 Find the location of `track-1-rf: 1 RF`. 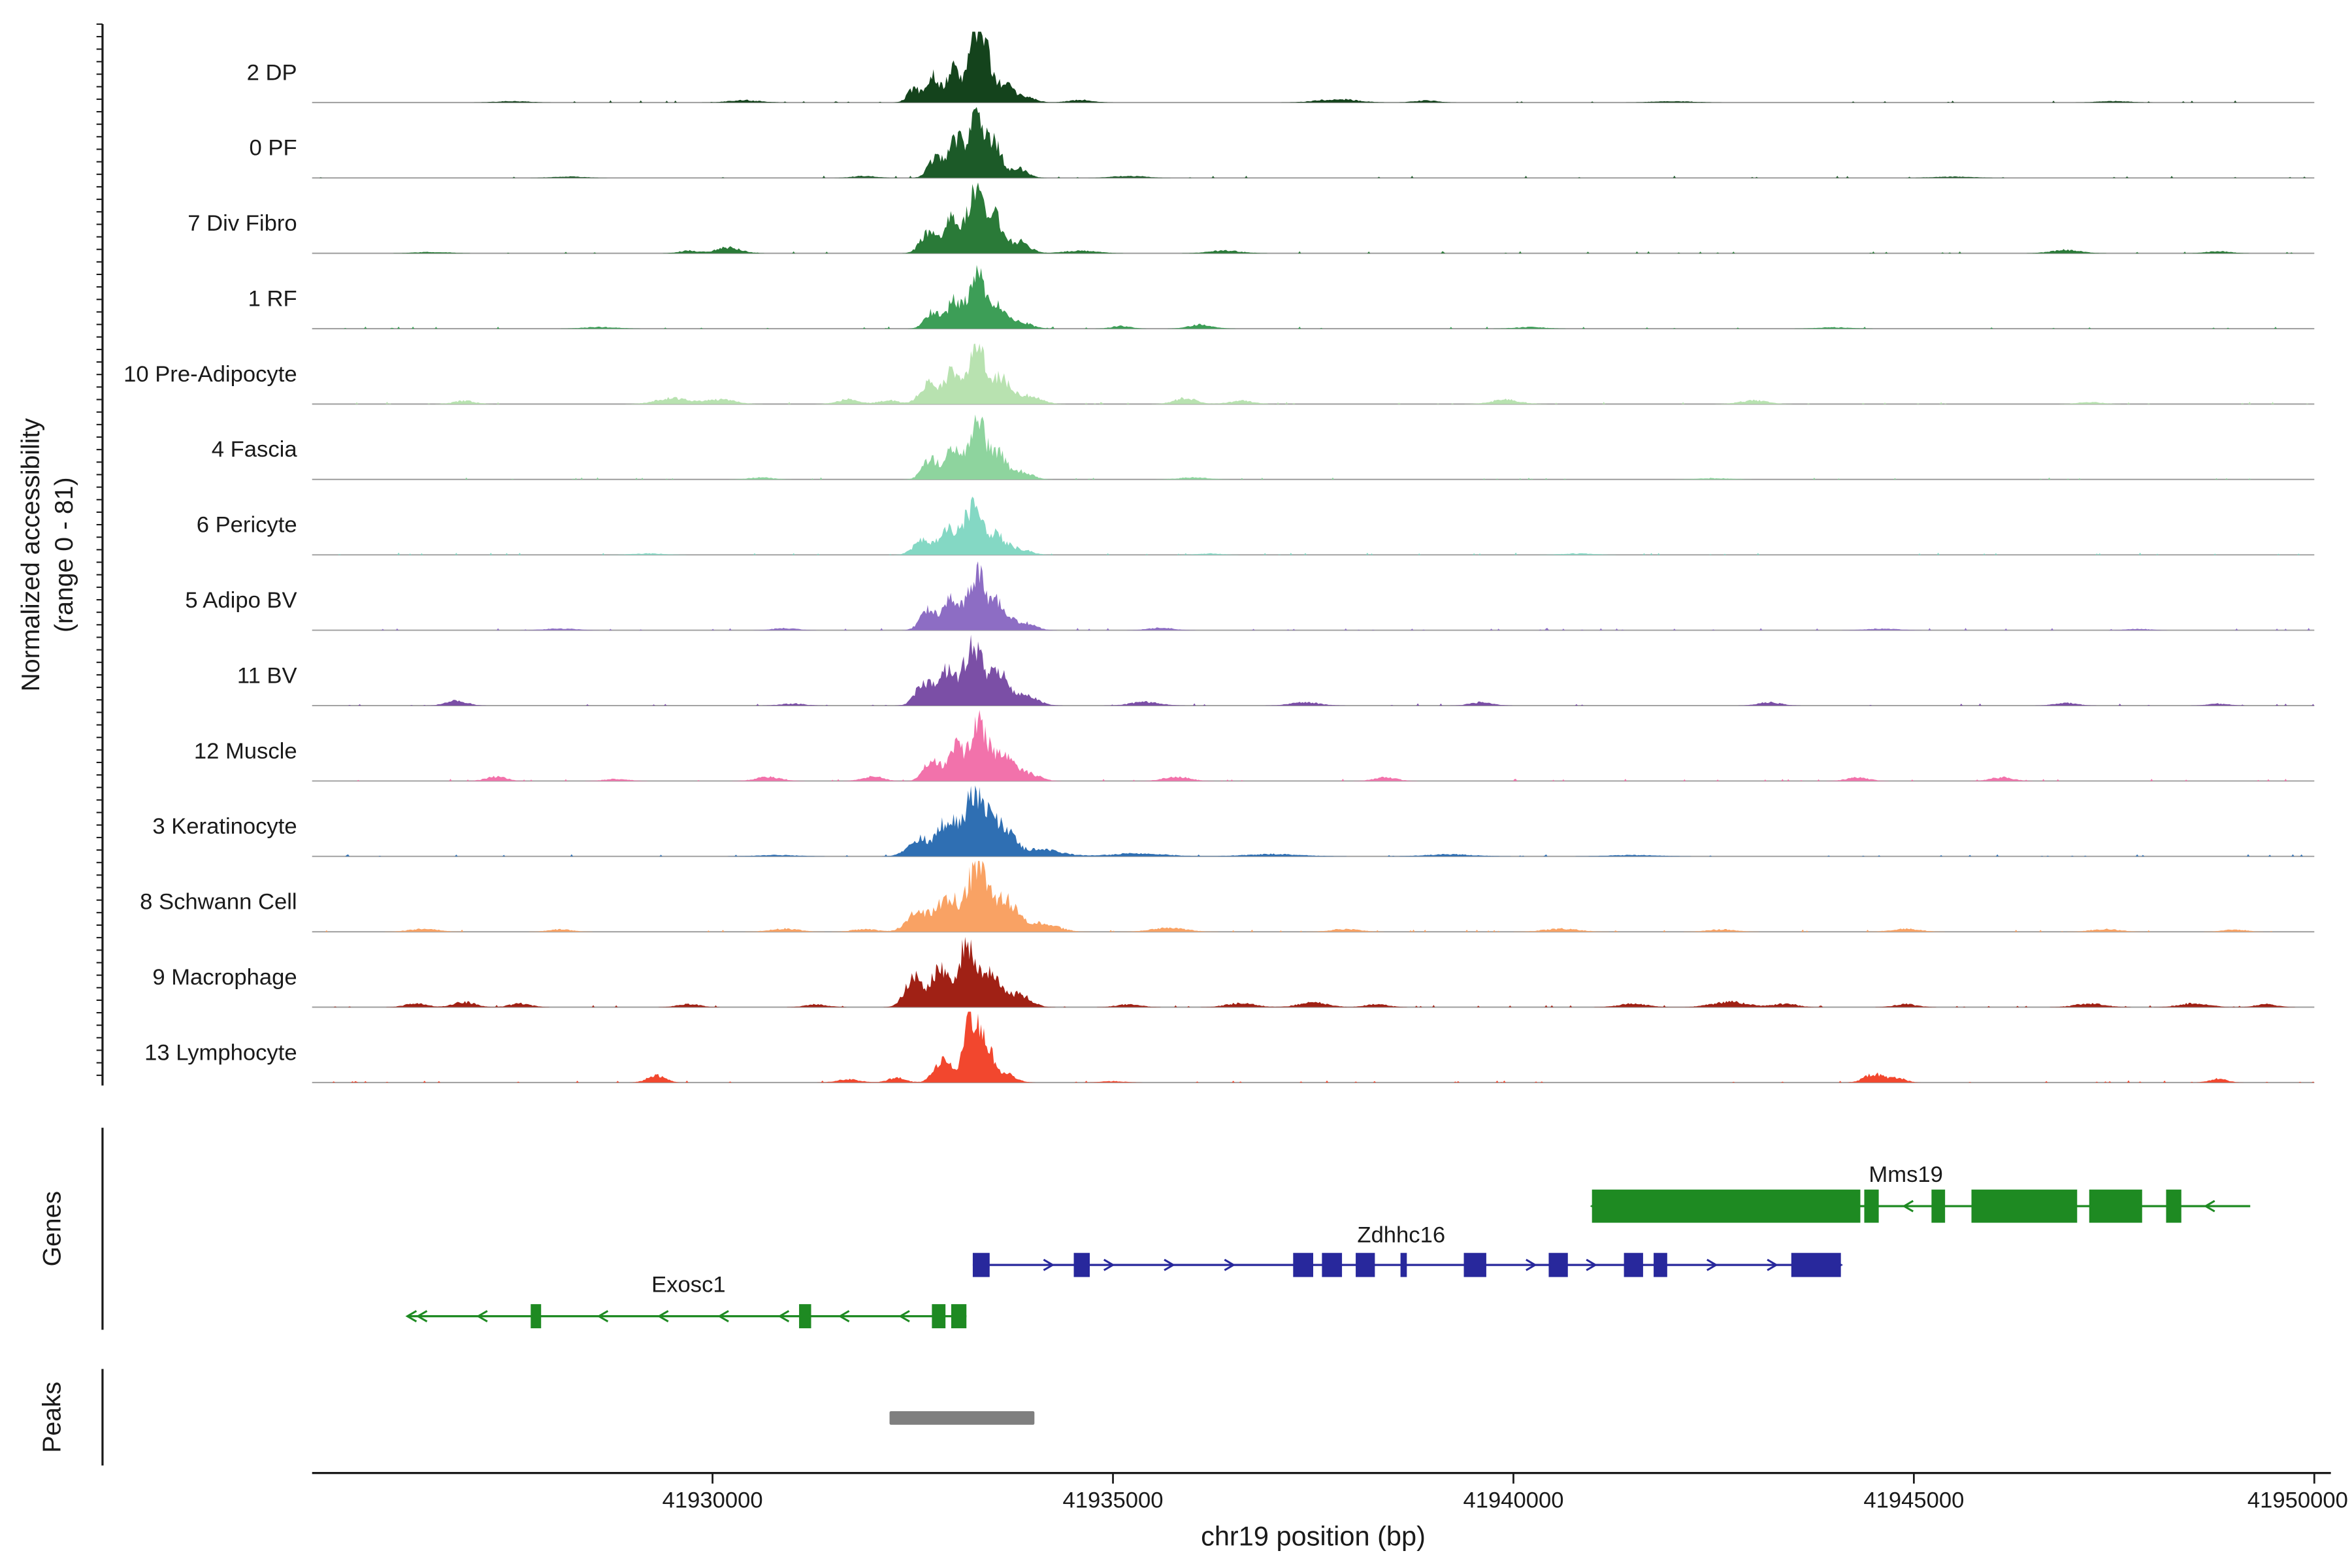

track-1-rf: 1 RF is located at coordinates (1281, 297).